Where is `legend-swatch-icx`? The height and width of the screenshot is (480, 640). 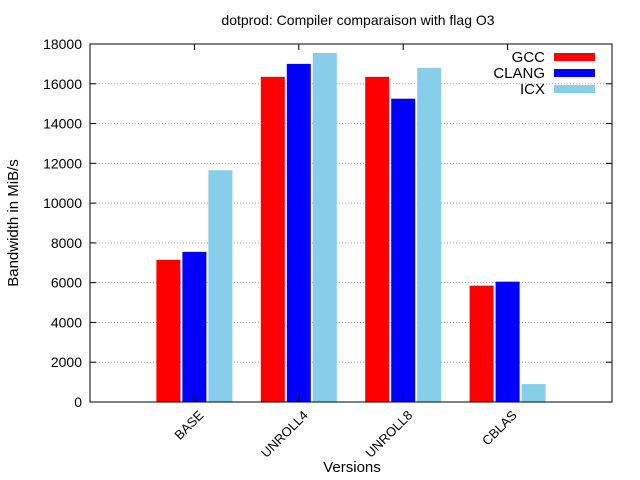 legend-swatch-icx is located at coordinates (574, 89).